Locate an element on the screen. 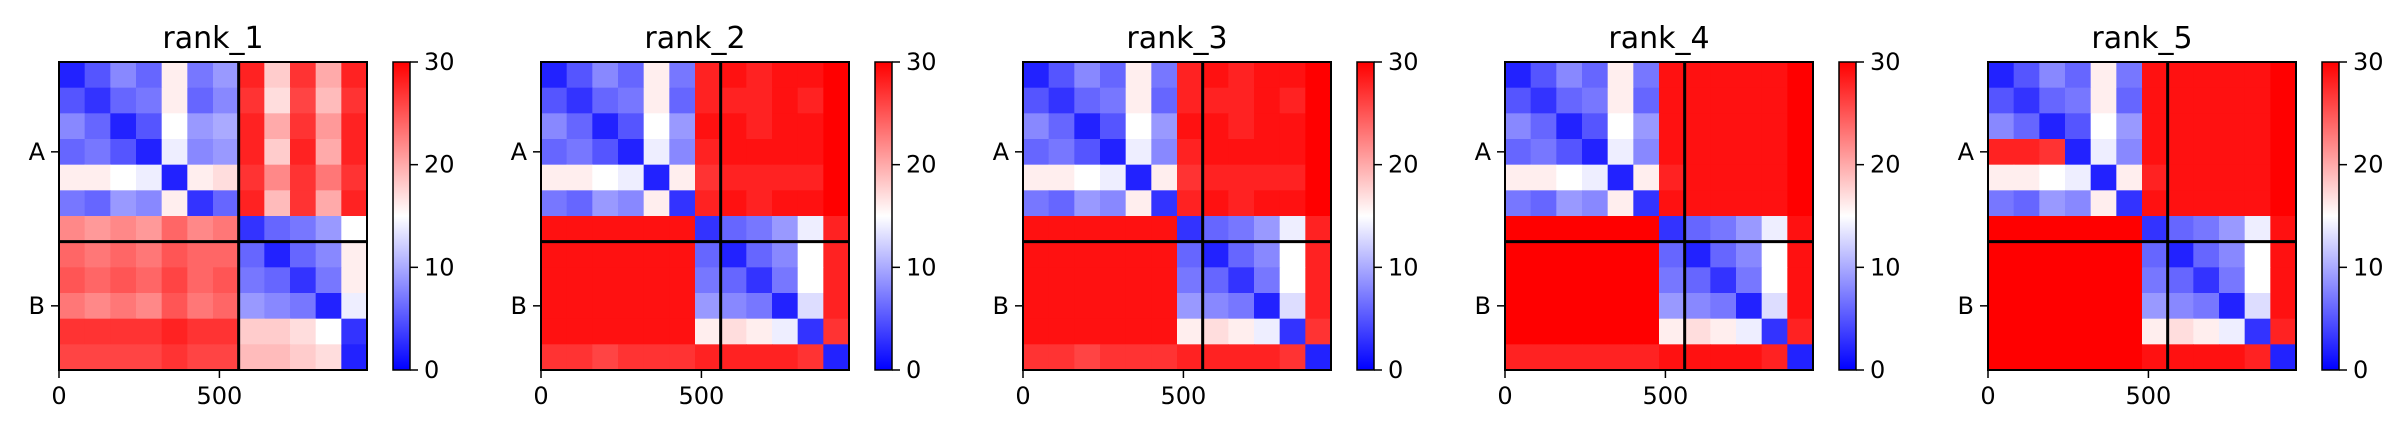 Image resolution: width=2401 pixels, height=438 pixels. plot-frame is located at coordinates (213, 216).